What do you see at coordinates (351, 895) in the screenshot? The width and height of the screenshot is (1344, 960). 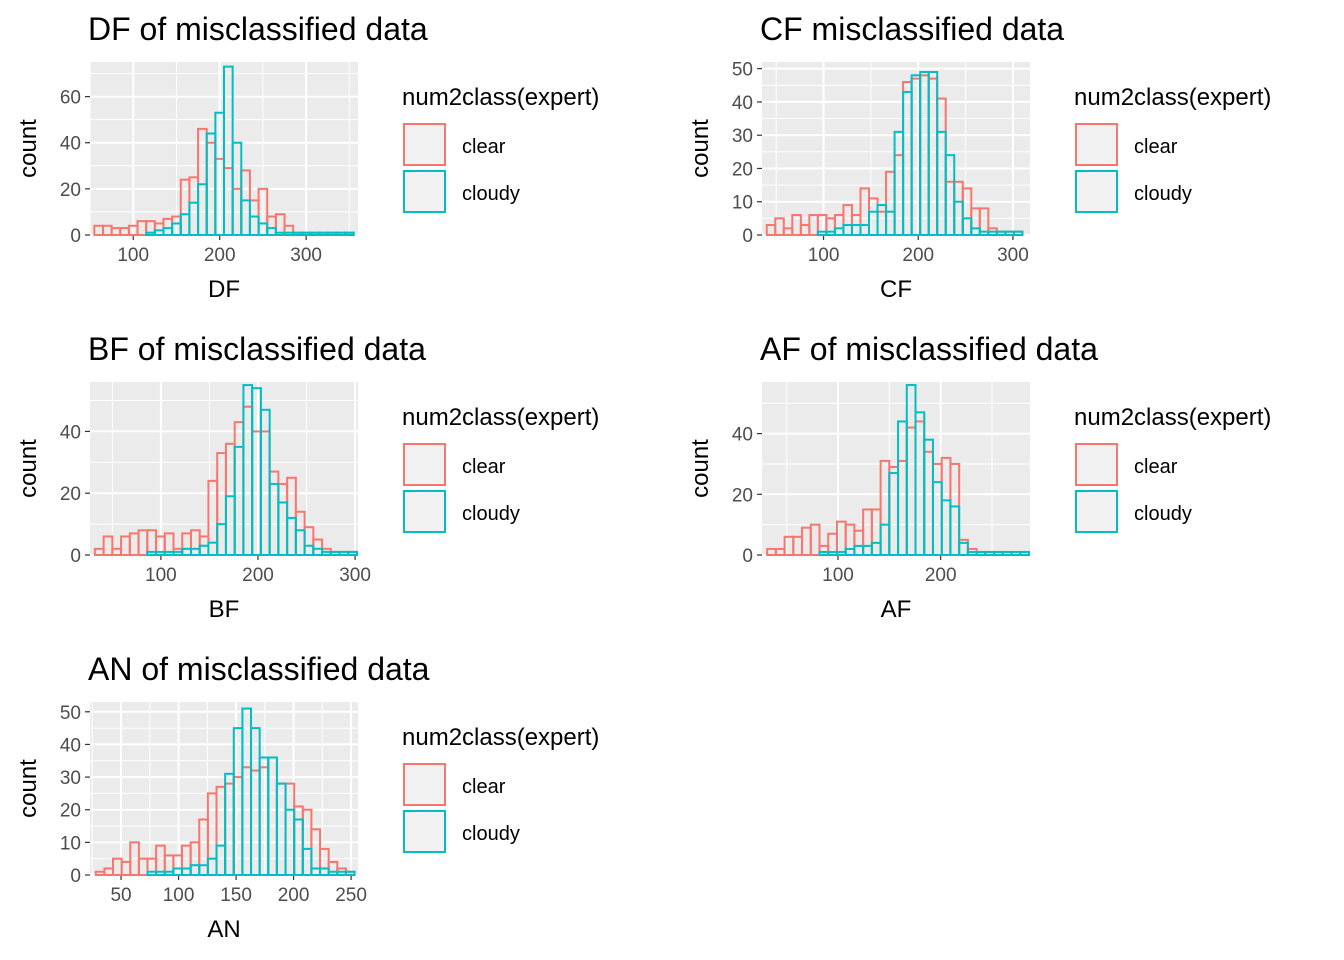 I see `x-tick-label: 250` at bounding box center [351, 895].